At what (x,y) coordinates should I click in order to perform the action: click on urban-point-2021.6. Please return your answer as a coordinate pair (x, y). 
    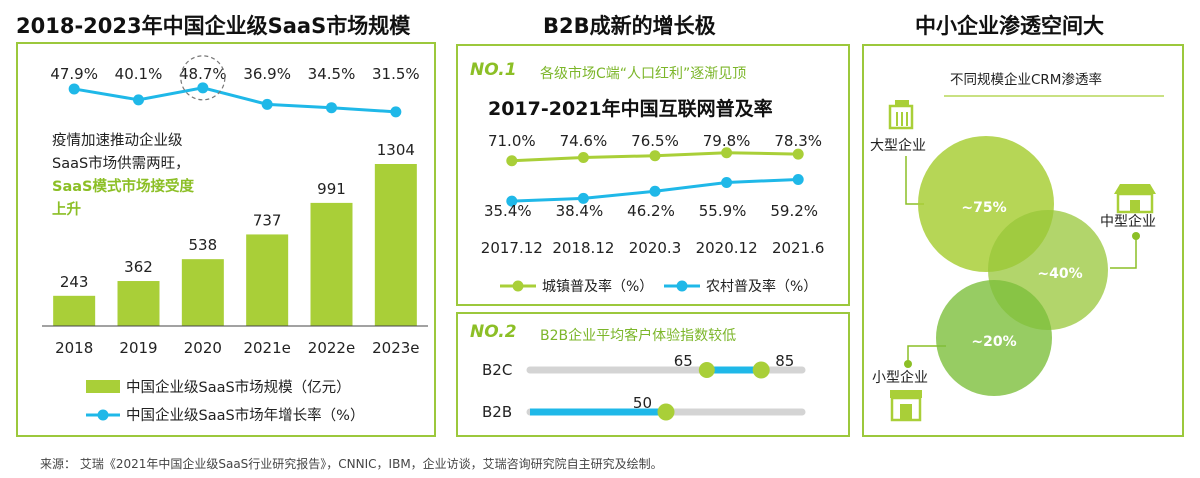
    Looking at the image, I should click on (798, 154).